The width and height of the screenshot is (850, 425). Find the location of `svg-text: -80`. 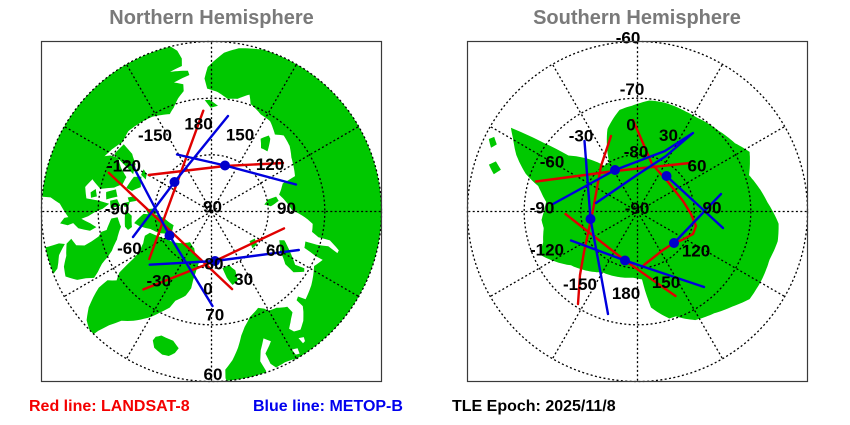

svg-text: -80 is located at coordinates (636, 152).